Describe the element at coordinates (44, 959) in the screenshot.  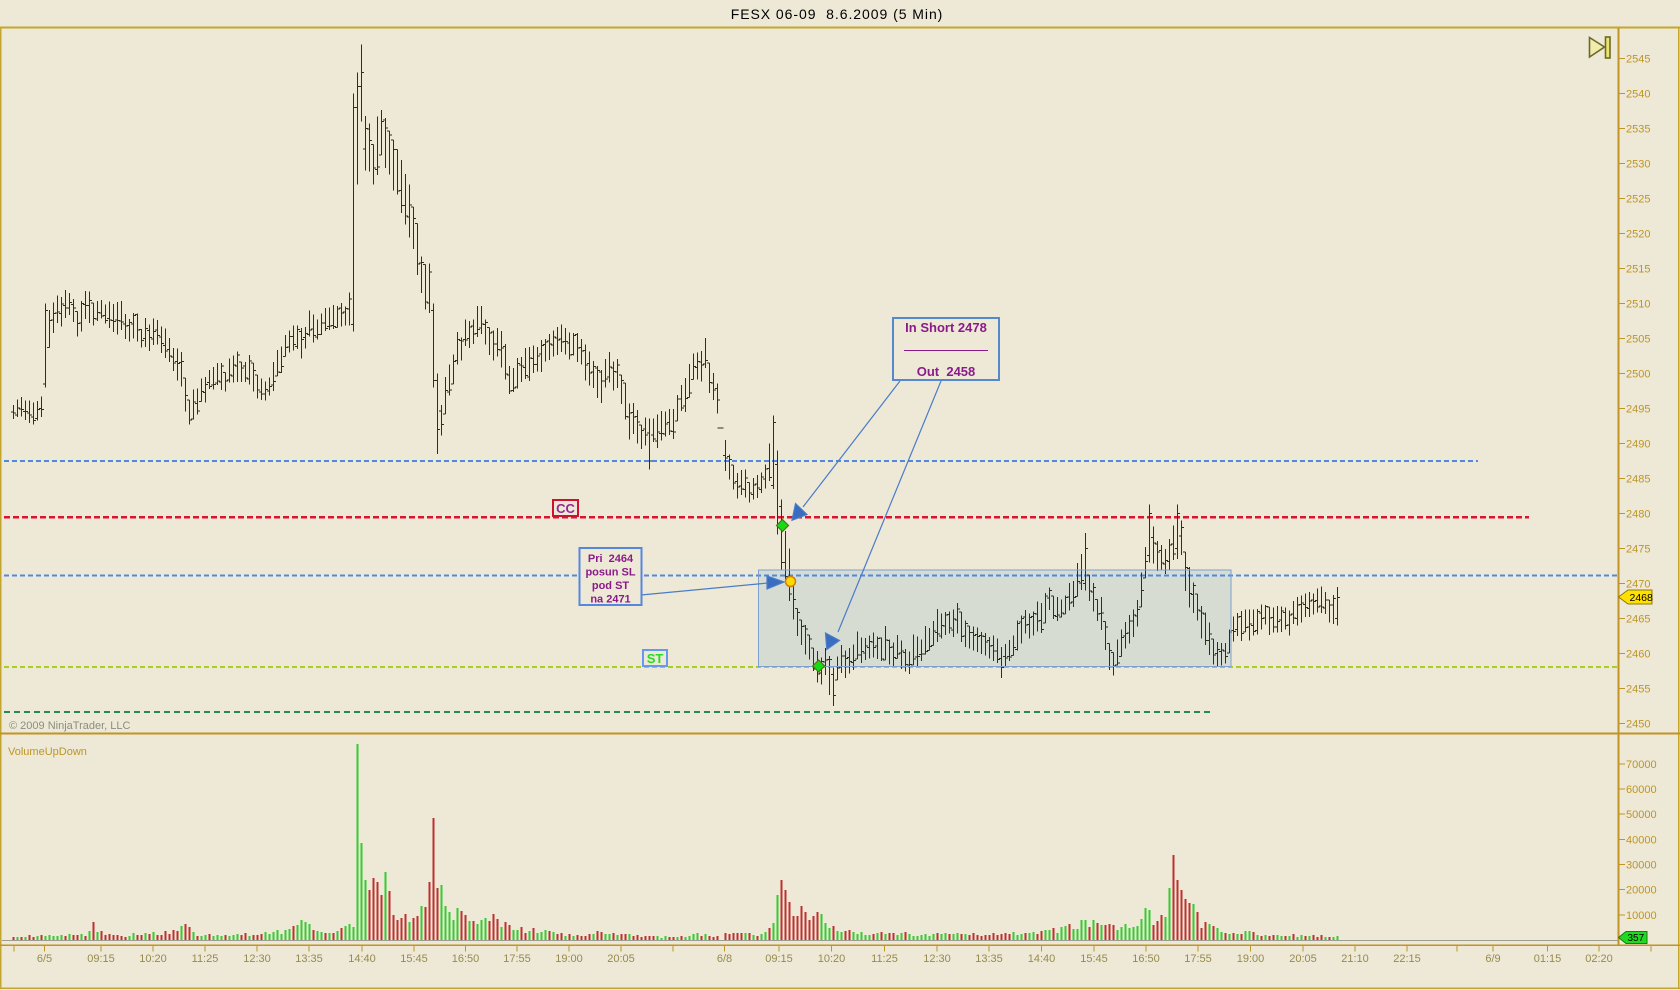
I see `svg-text: 6/5` at that location.